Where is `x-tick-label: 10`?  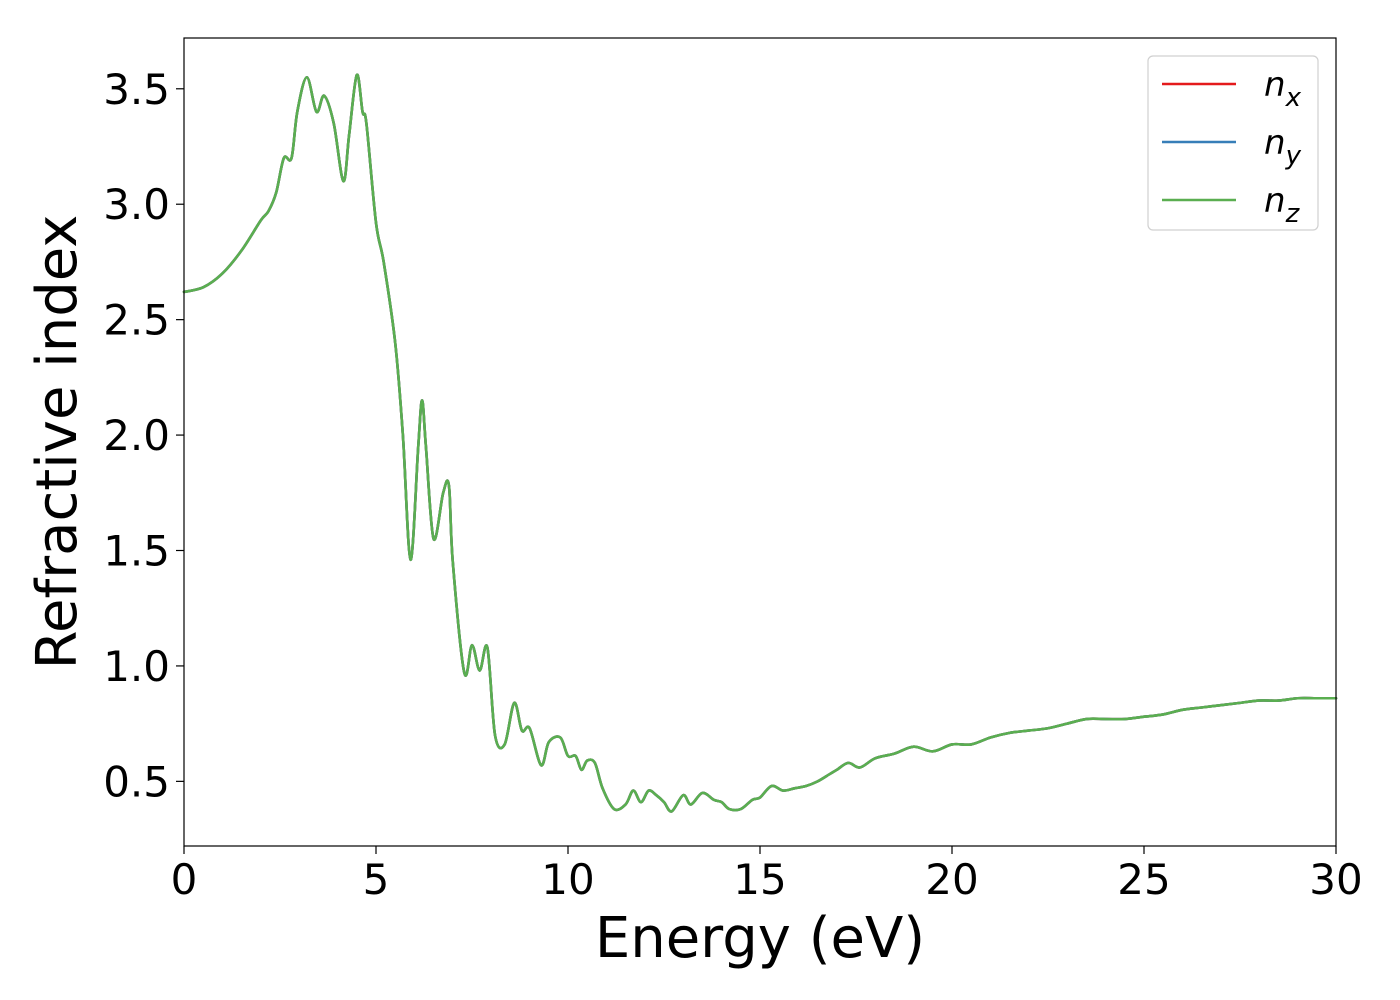 x-tick-label: 10 is located at coordinates (567, 879).